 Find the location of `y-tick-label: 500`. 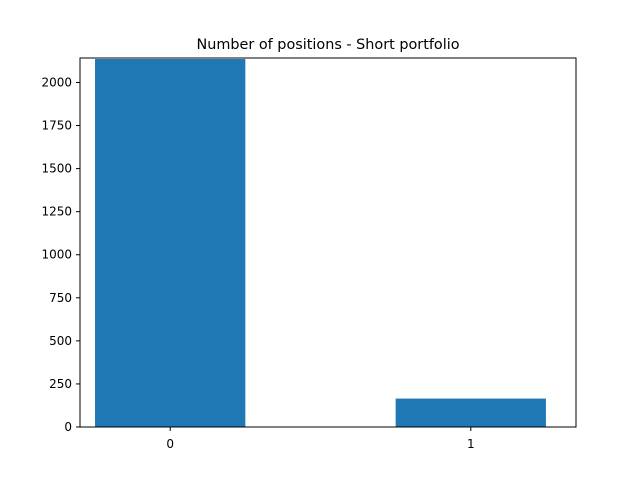

y-tick-label: 500 is located at coordinates (60, 341).